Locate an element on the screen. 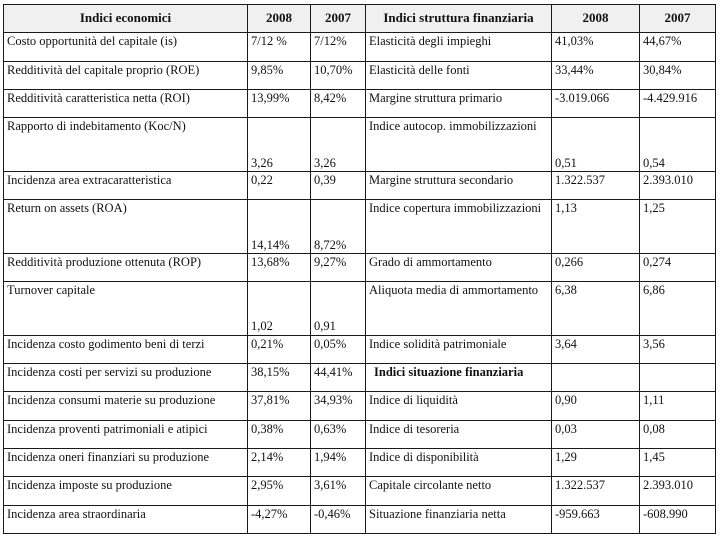 The image size is (720, 540). structure-value-2008: -959.663 is located at coordinates (595, 519).